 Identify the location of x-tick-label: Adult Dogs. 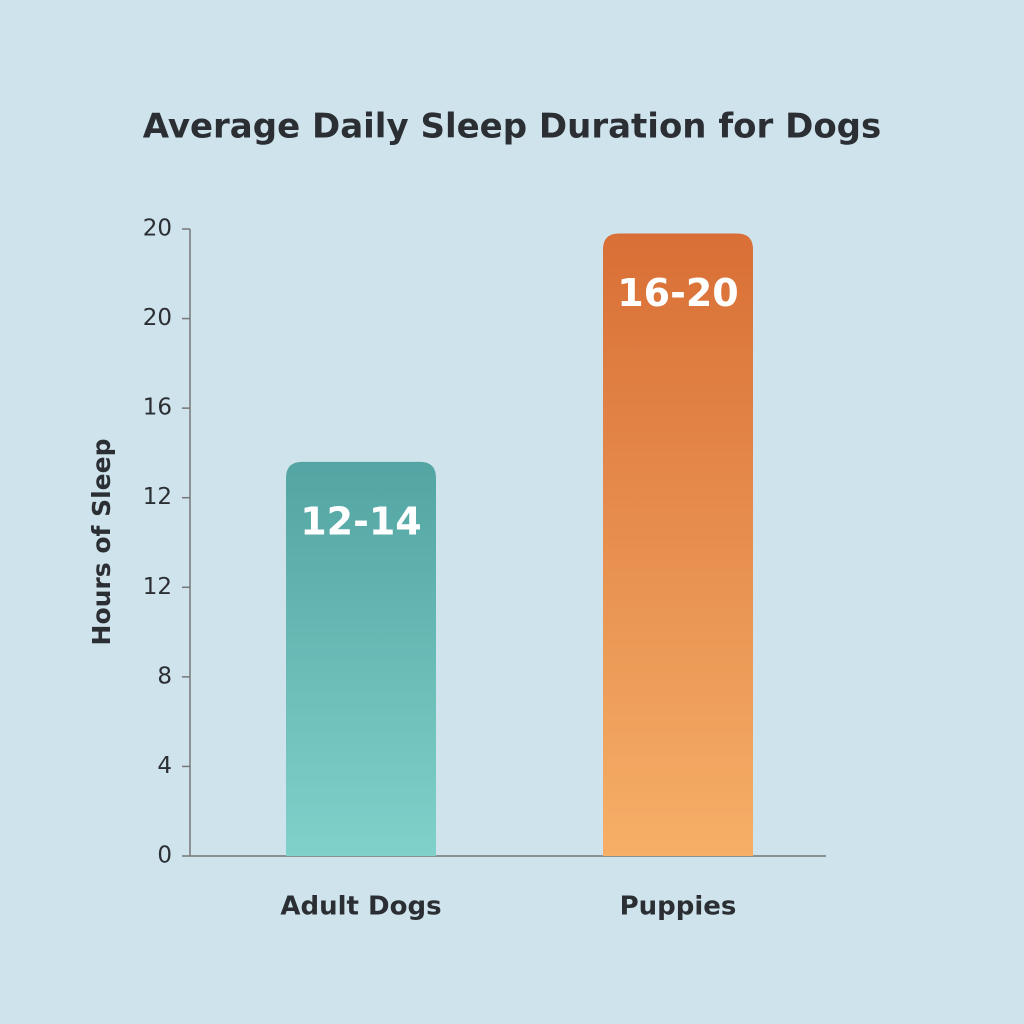
(360, 907).